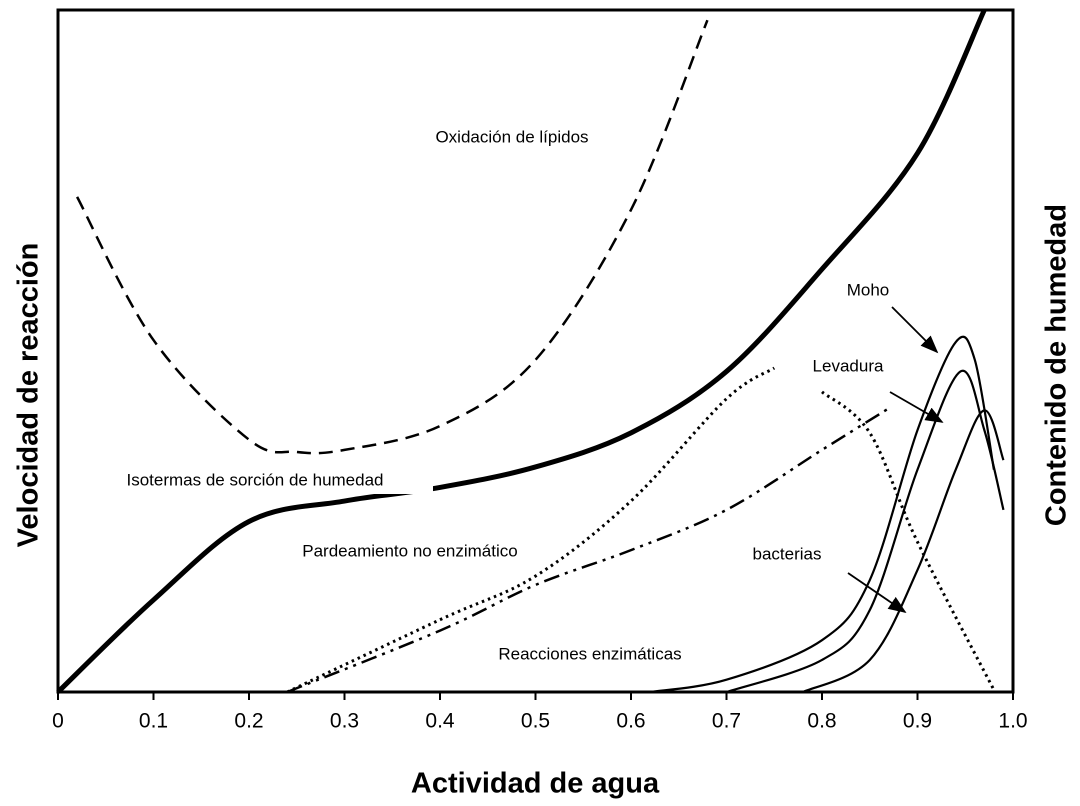 The height and width of the screenshot is (806, 1080). Describe the element at coordinates (511, 136) in the screenshot. I see `annotation: Oxidación de lípidos` at that location.